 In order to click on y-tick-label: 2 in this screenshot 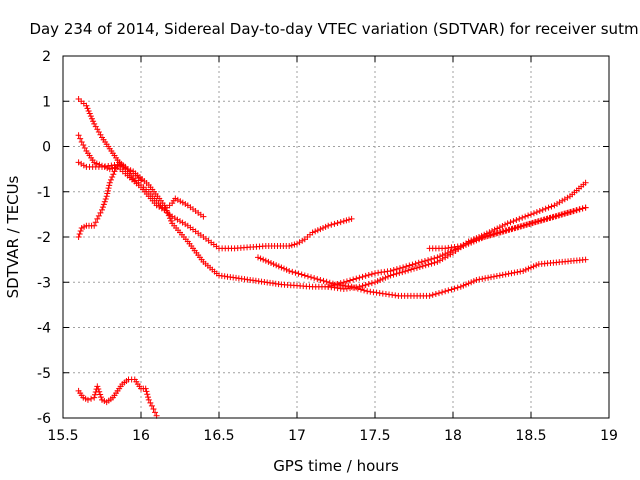, I will do `click(46, 57)`.